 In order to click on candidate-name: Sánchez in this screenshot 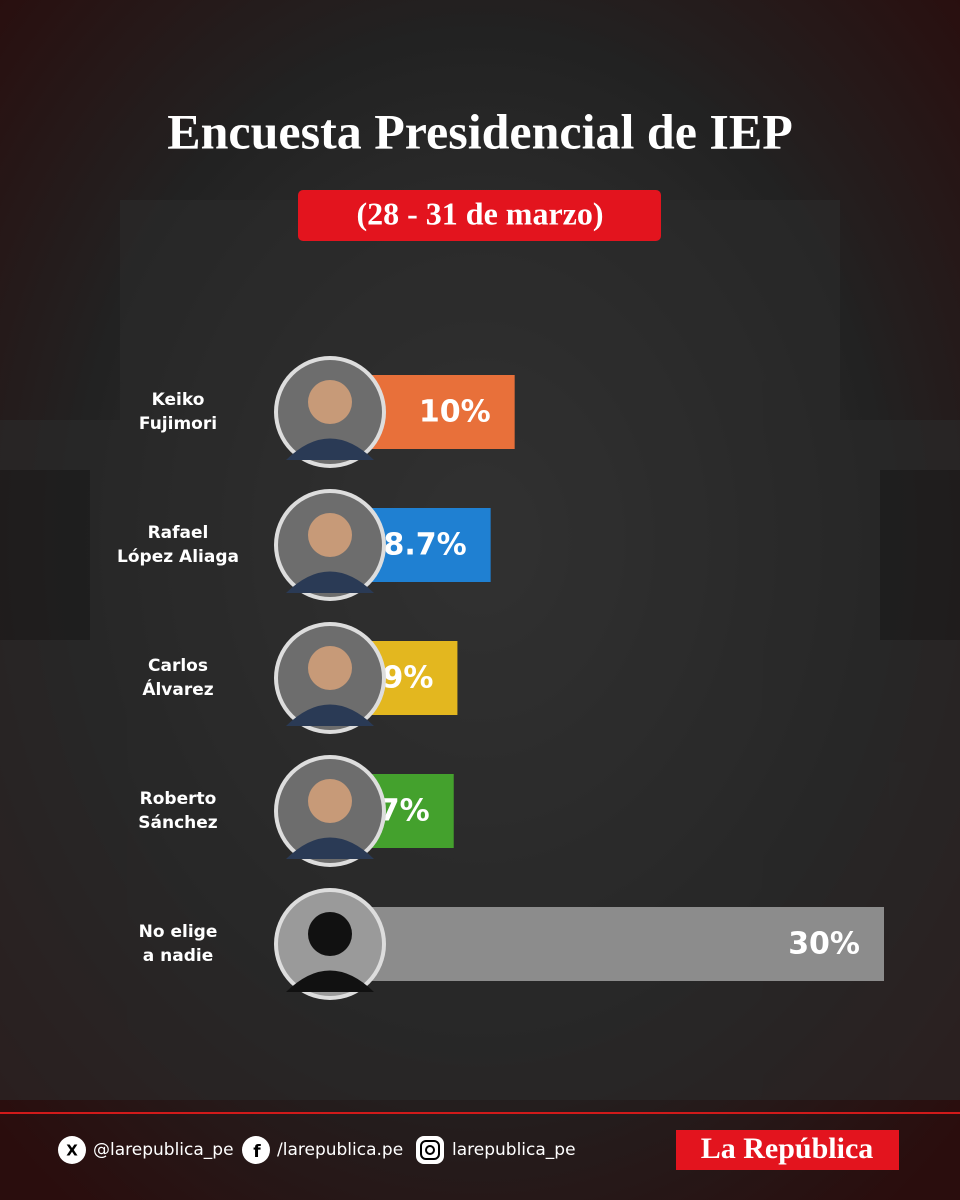, I will do `click(178, 823)`.